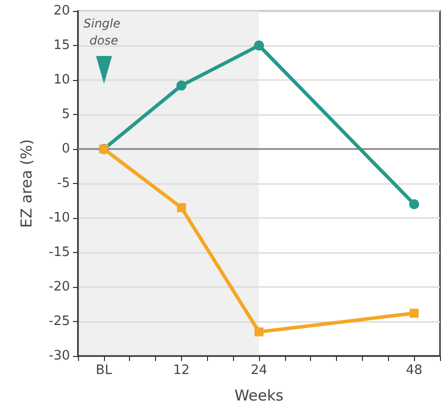  Describe the element at coordinates (63, 183) in the screenshot. I see `y-tick-label: -5` at that location.